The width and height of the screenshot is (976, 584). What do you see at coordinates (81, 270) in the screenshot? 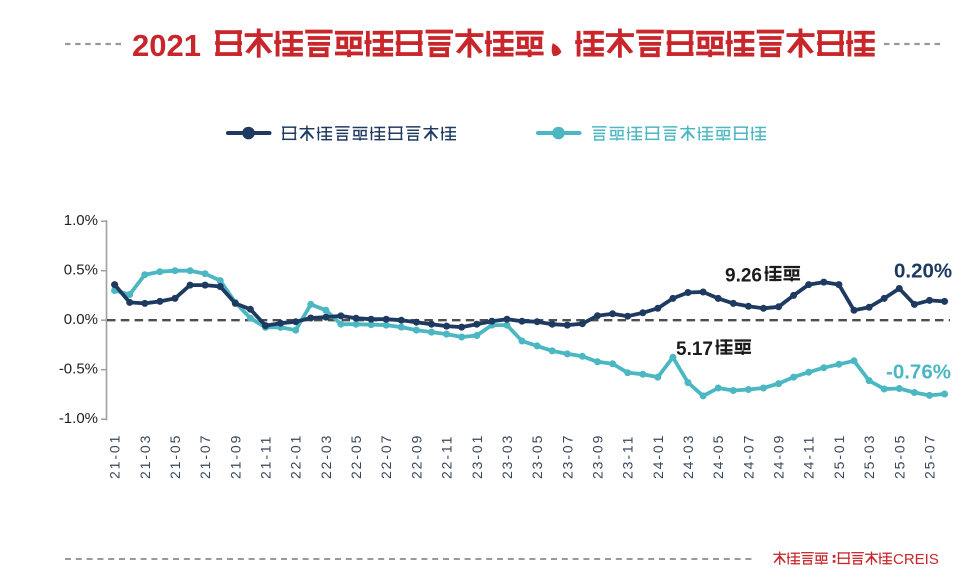
I see `svg-text: 0.5%` at bounding box center [81, 270].